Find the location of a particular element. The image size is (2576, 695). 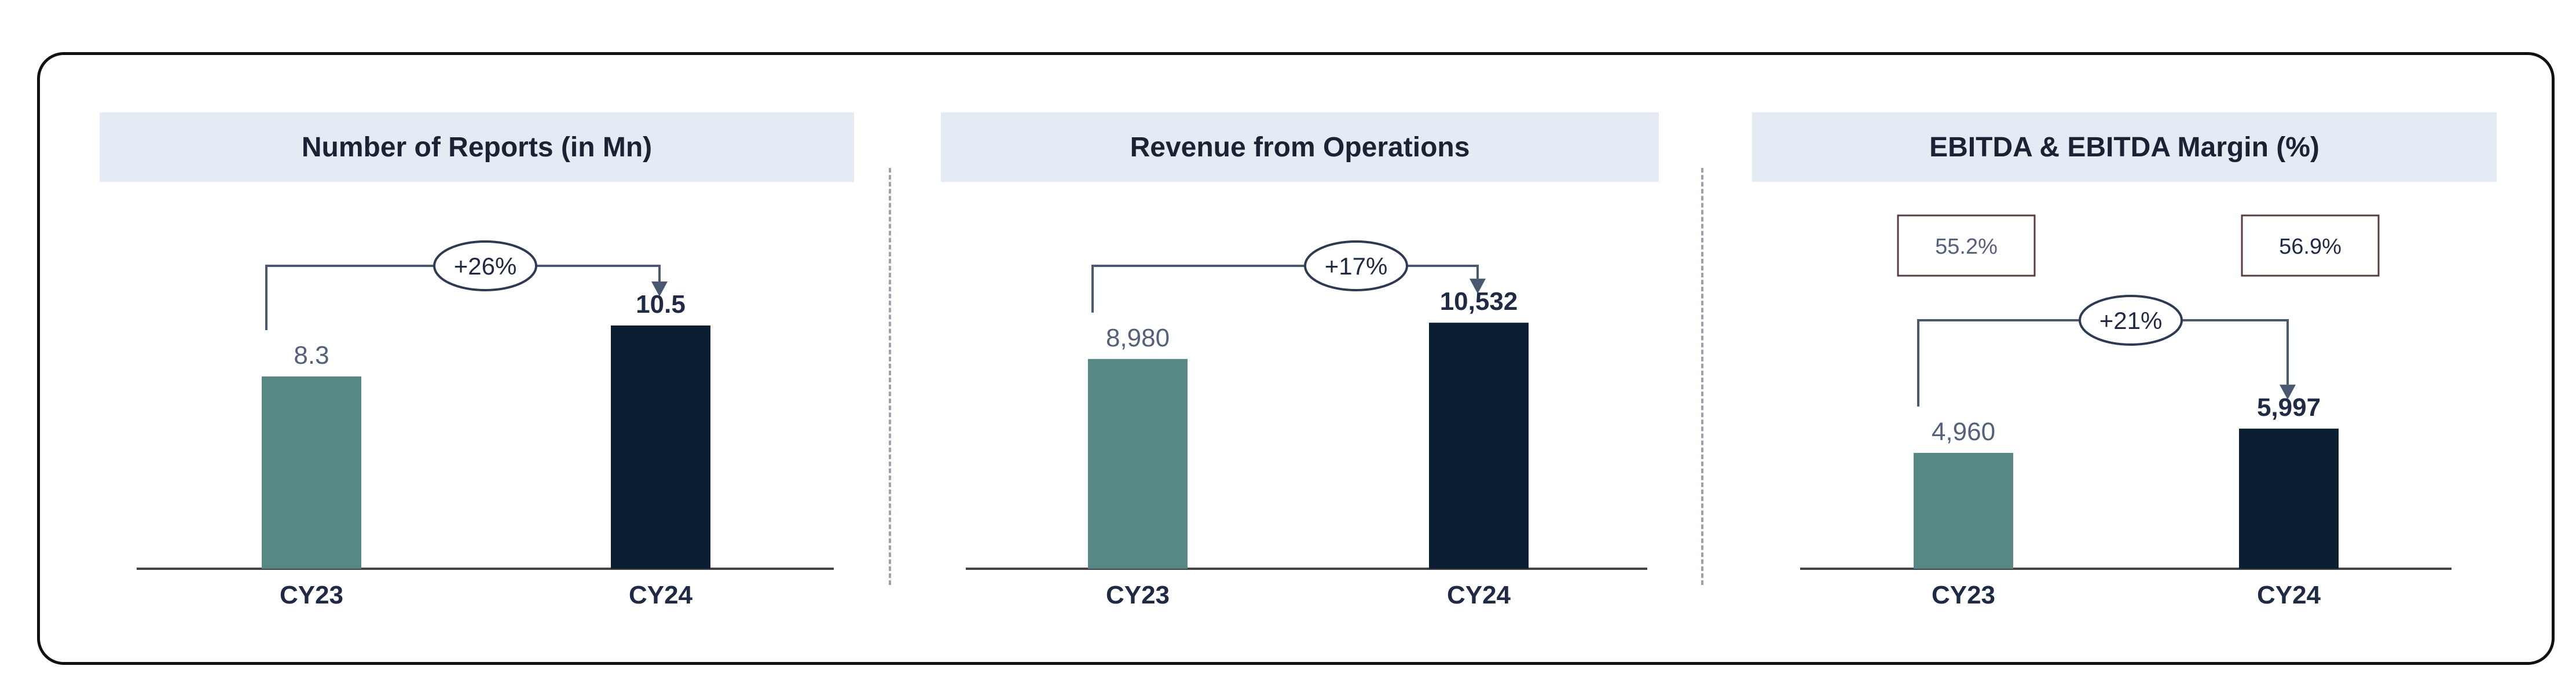

chart2-growth-arrowhead is located at coordinates (1478, 286).